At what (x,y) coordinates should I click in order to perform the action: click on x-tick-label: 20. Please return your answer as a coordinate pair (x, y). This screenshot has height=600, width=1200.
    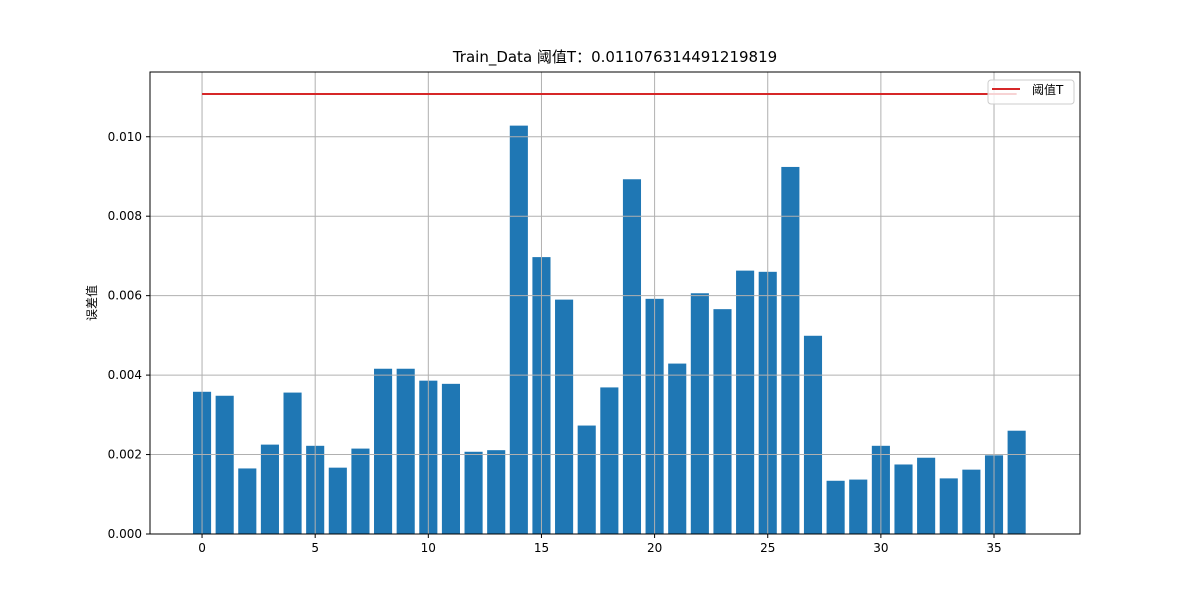
    Looking at the image, I should click on (654, 548).